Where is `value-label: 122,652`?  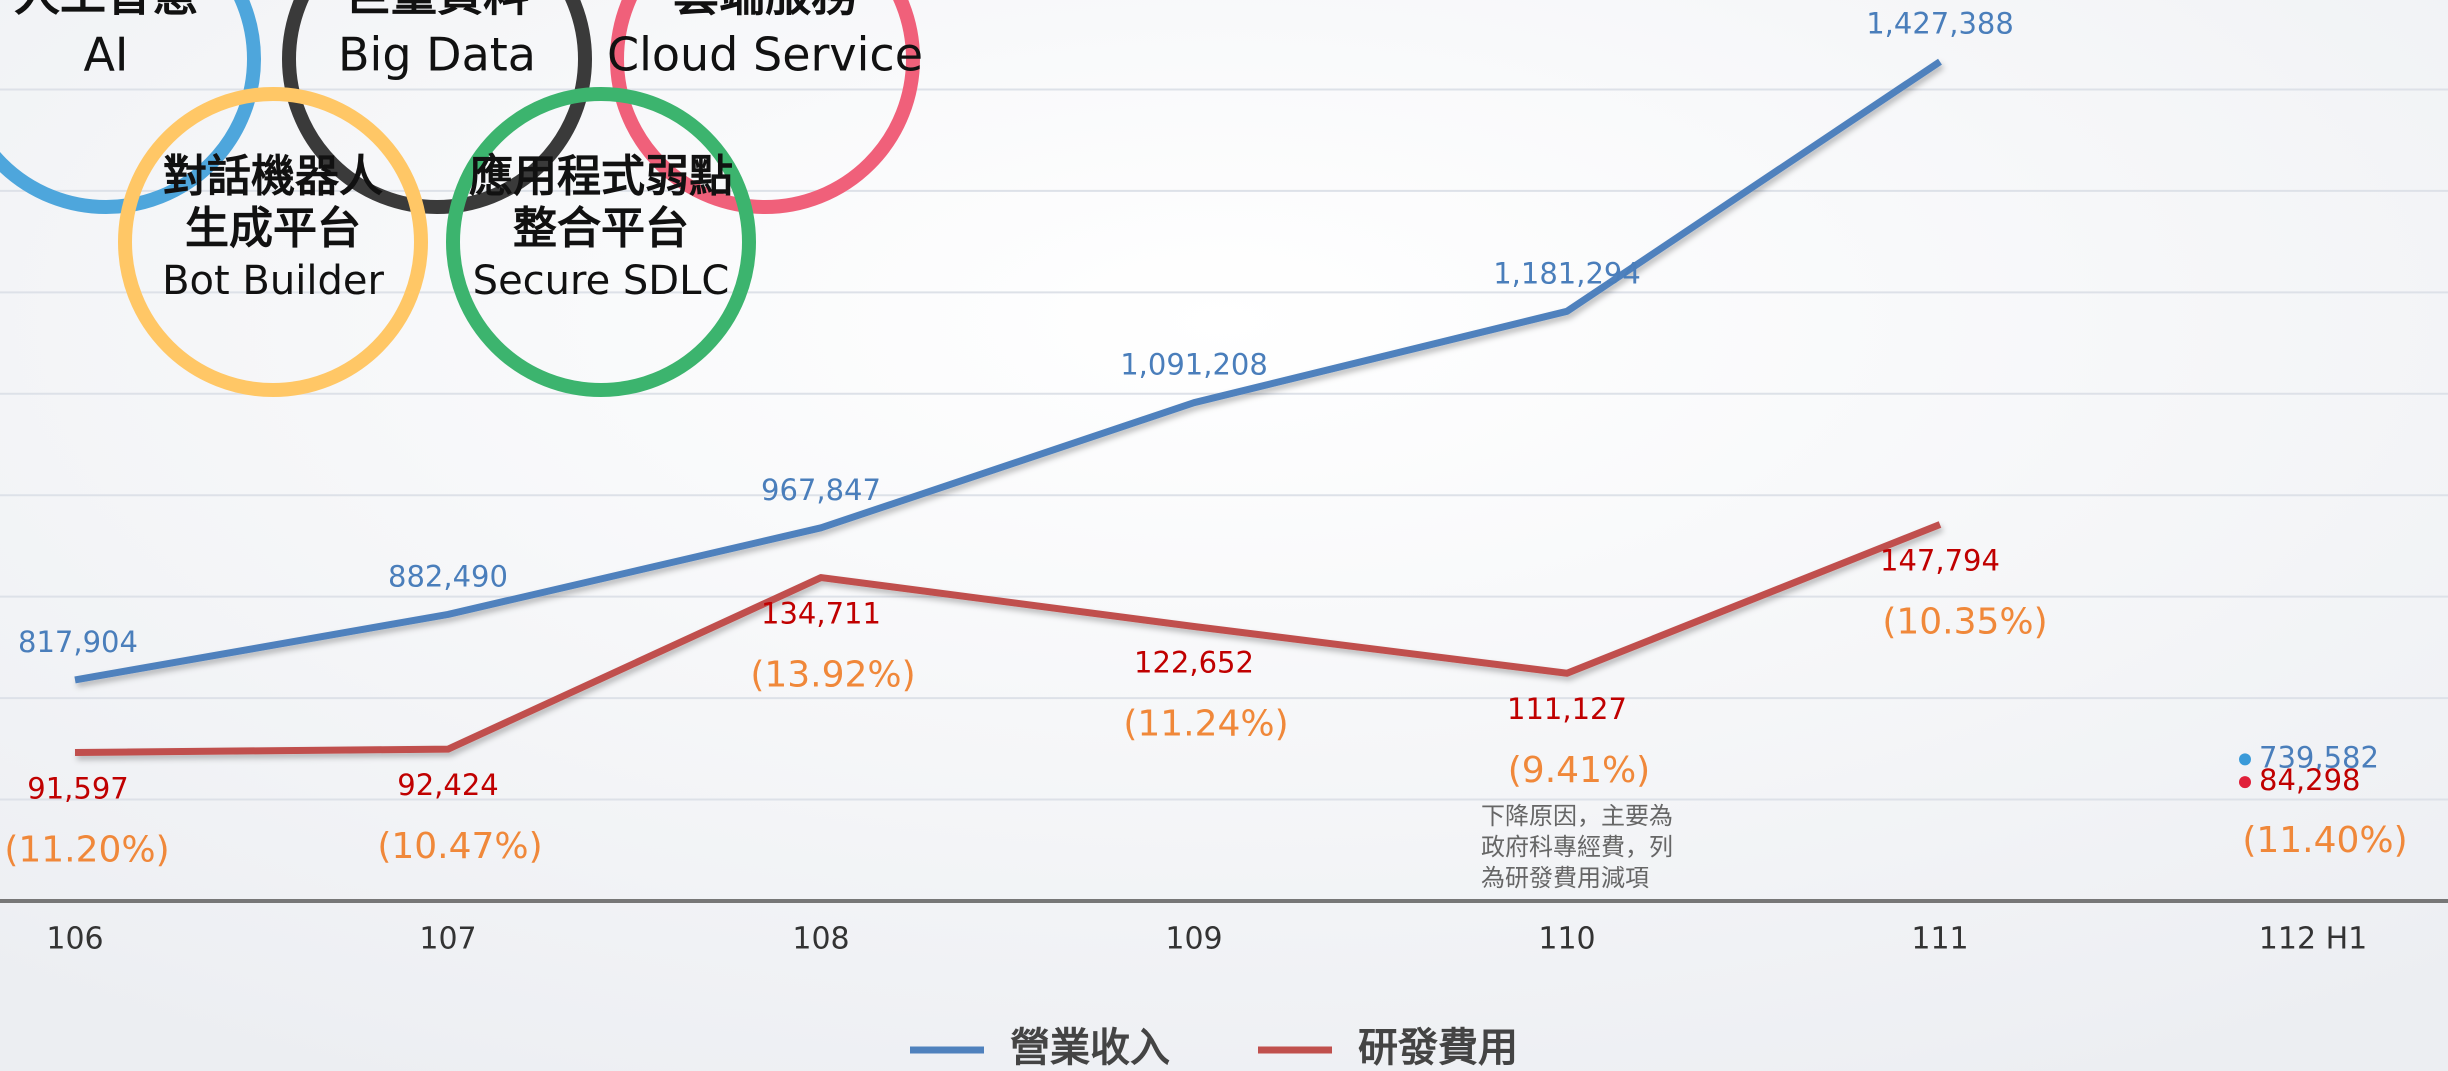 value-label: 122,652 is located at coordinates (1194, 662).